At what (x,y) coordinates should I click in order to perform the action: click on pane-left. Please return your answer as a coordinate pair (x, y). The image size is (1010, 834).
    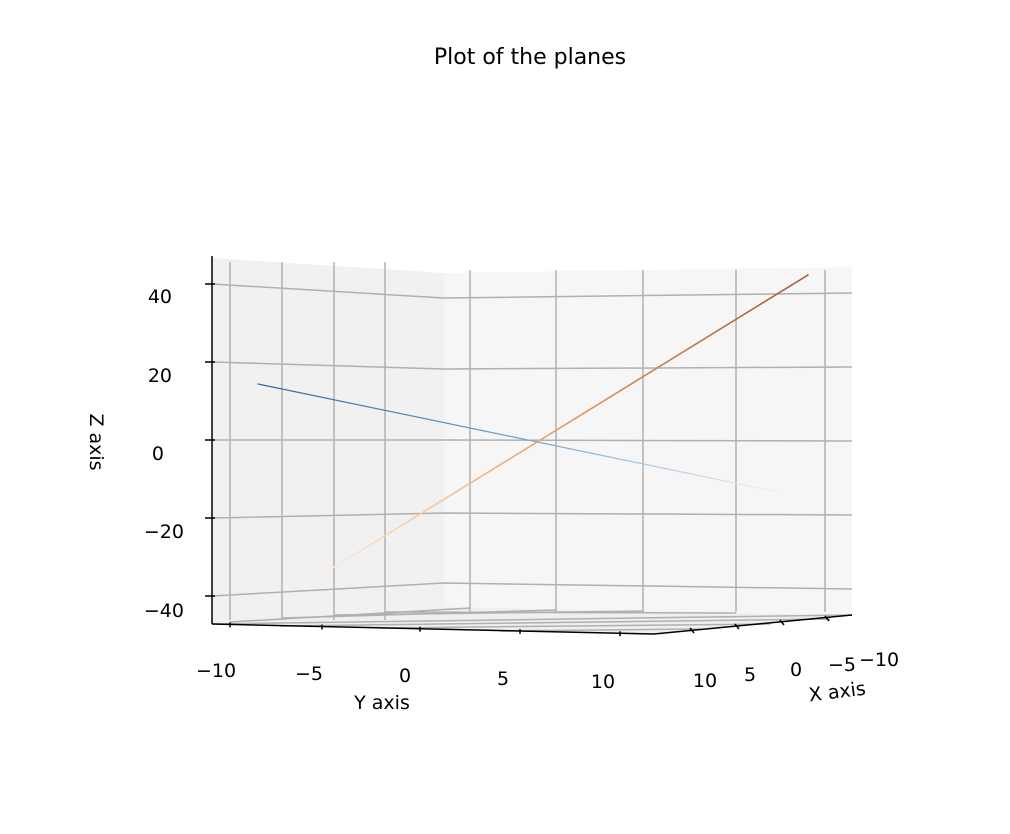
    Looking at the image, I should click on (328, 441).